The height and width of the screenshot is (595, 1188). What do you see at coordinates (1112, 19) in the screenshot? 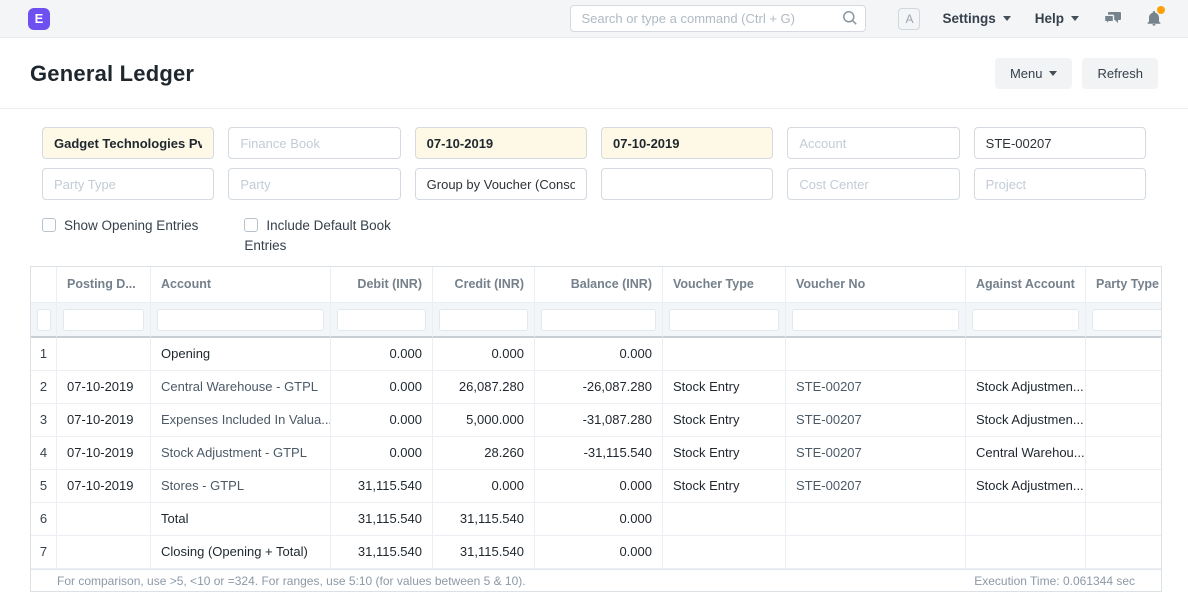
I see `chat-icon` at bounding box center [1112, 19].